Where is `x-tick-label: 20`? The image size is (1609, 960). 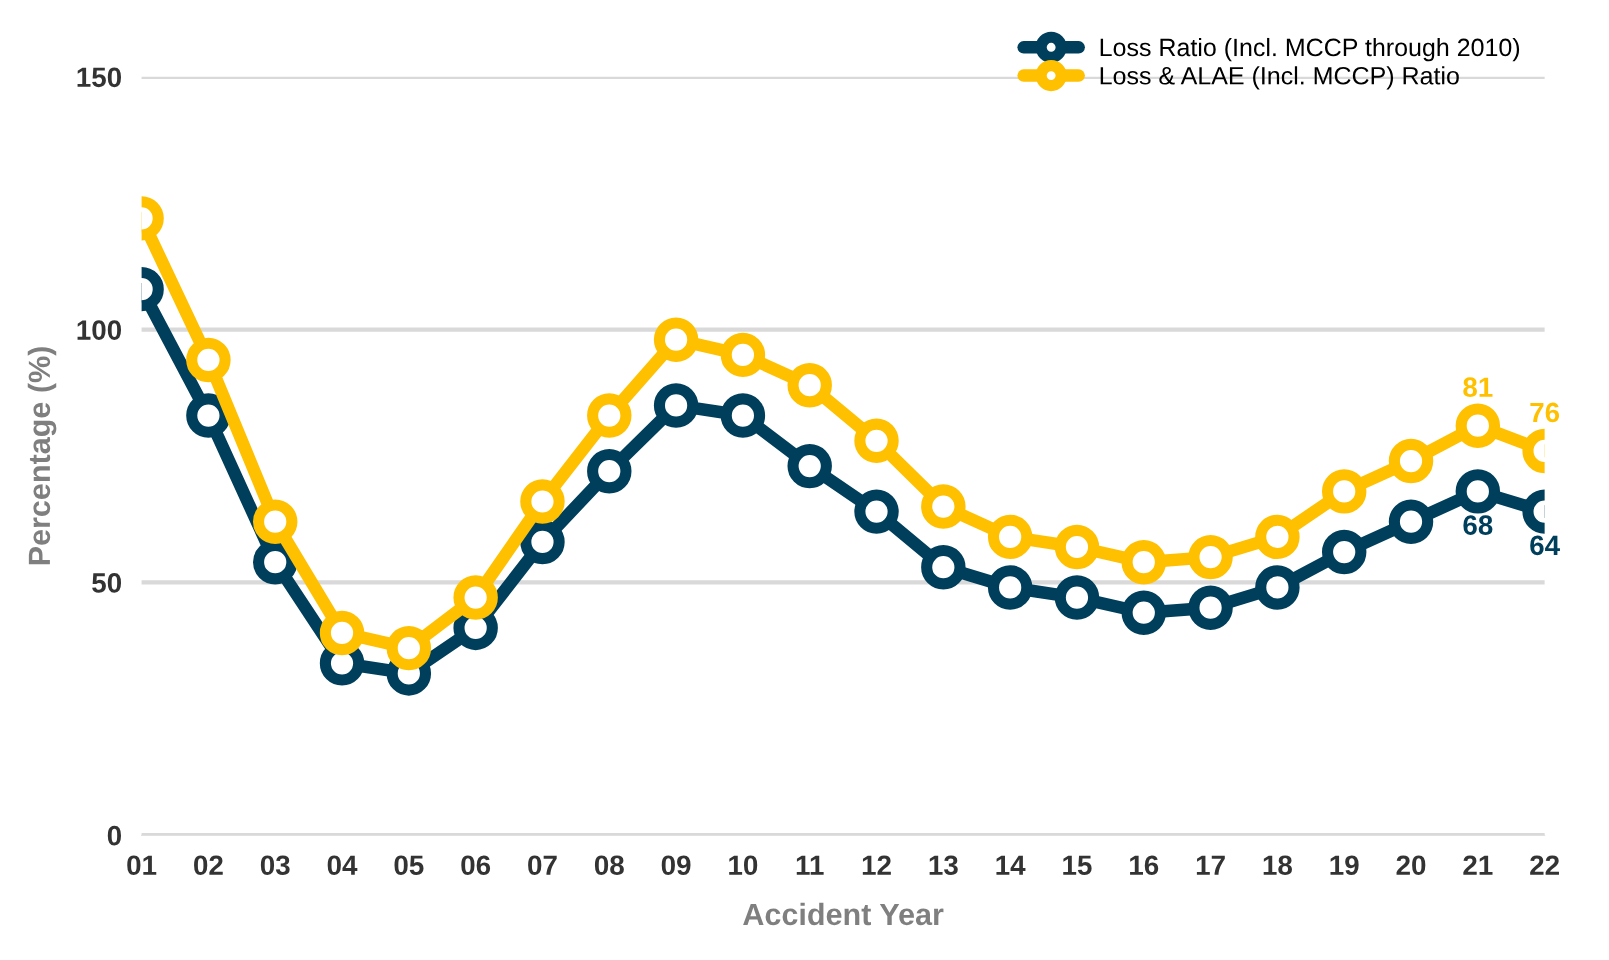 x-tick-label: 20 is located at coordinates (1411, 865).